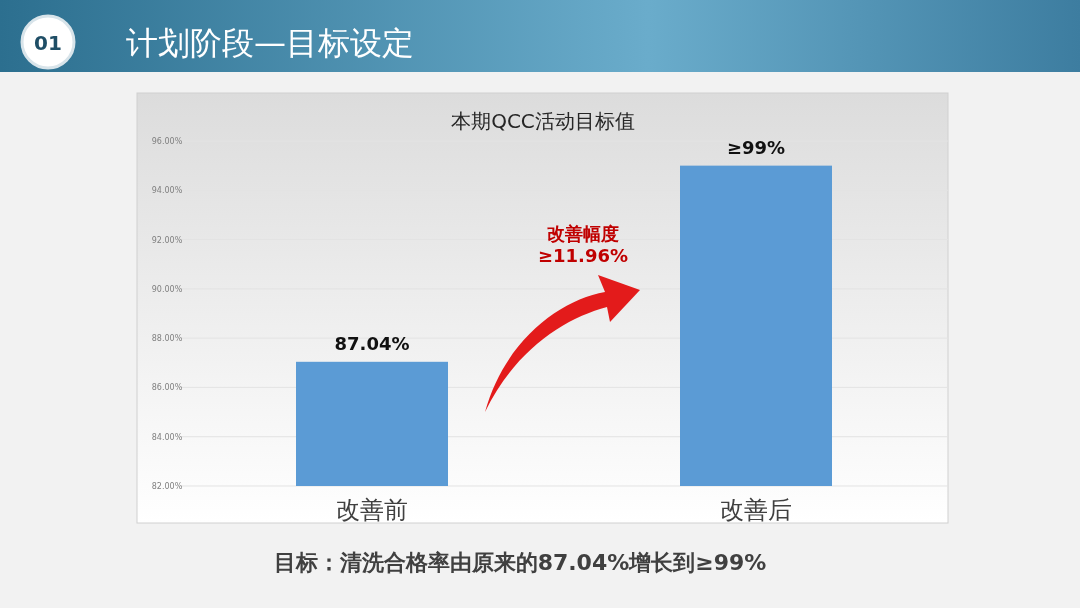 This screenshot has height=608, width=1080. What do you see at coordinates (583, 244) in the screenshot?
I see `annotation: 改善幅度 ≥11.96%` at bounding box center [583, 244].